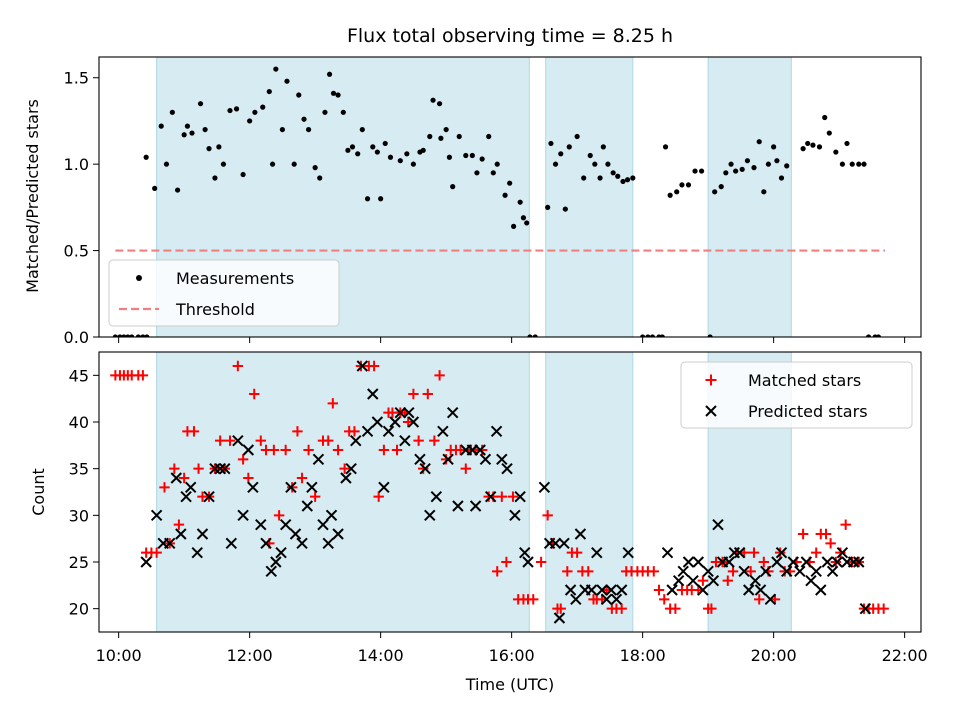  What do you see at coordinates (224, 293) in the screenshot?
I see `ratio-legend: Measurements Threshold` at bounding box center [224, 293].